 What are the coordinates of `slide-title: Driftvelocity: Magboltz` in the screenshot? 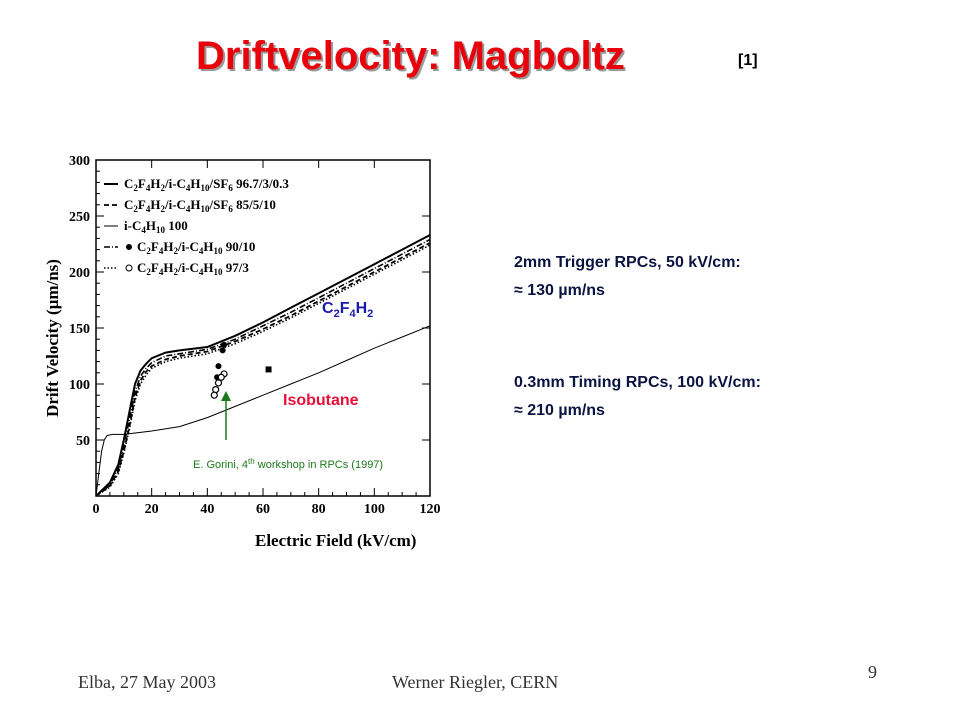 It's located at (410, 56).